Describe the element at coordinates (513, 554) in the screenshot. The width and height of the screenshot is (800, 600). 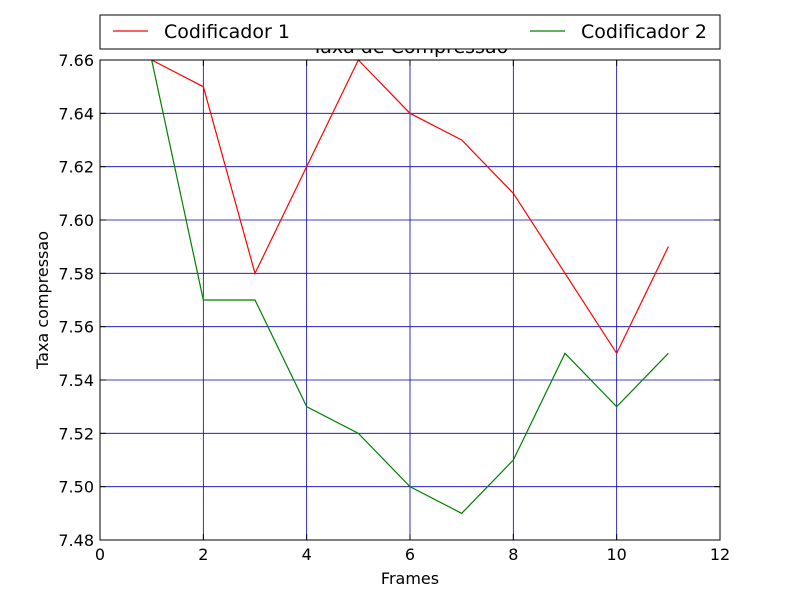
I see `x-tick-label: 8` at that location.